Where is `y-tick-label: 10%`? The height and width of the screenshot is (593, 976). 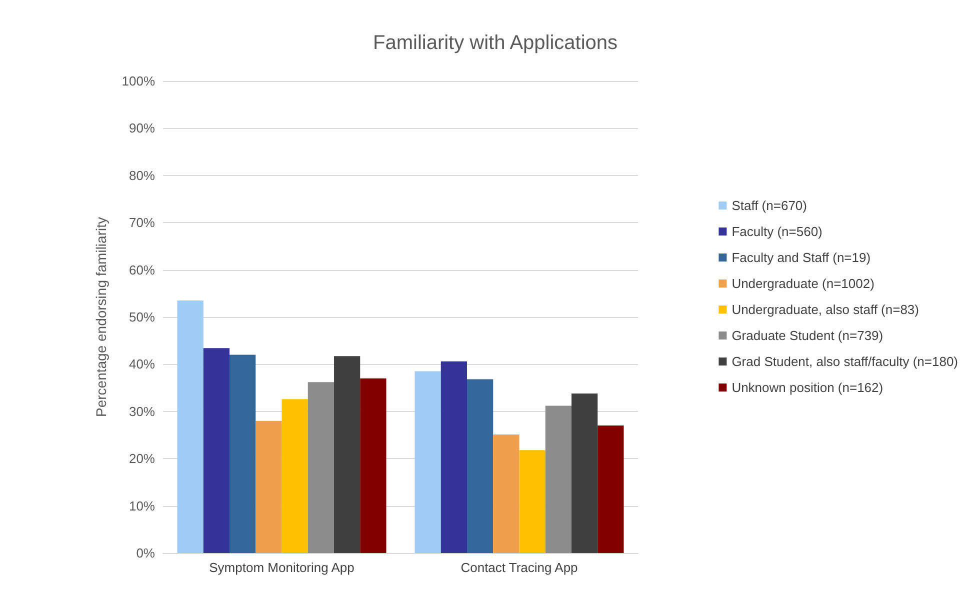 y-tick-label: 10% is located at coordinates (142, 506).